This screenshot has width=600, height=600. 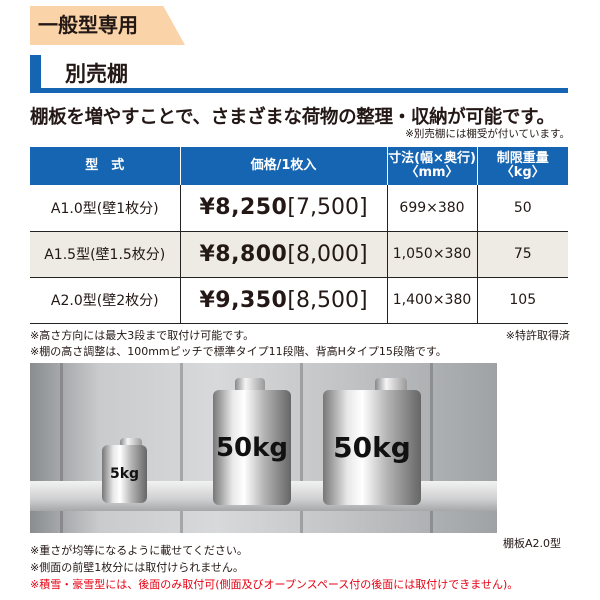 I want to click on price: ¥9,350, so click(x=243, y=300).